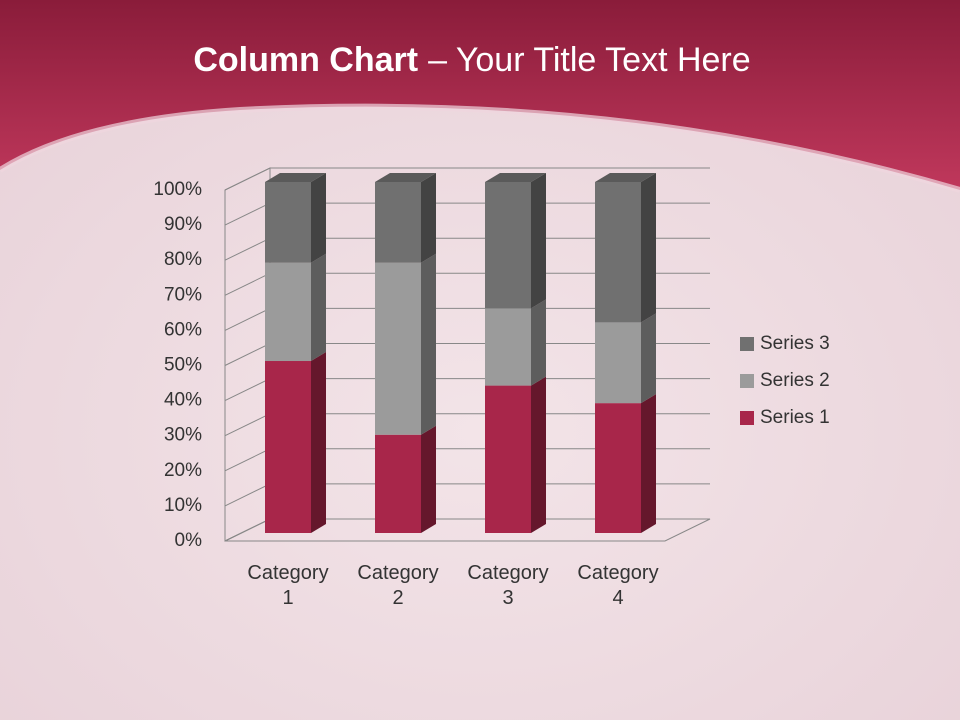 This screenshot has height=720, width=960. I want to click on y-tick-label: 60%, so click(183, 329).